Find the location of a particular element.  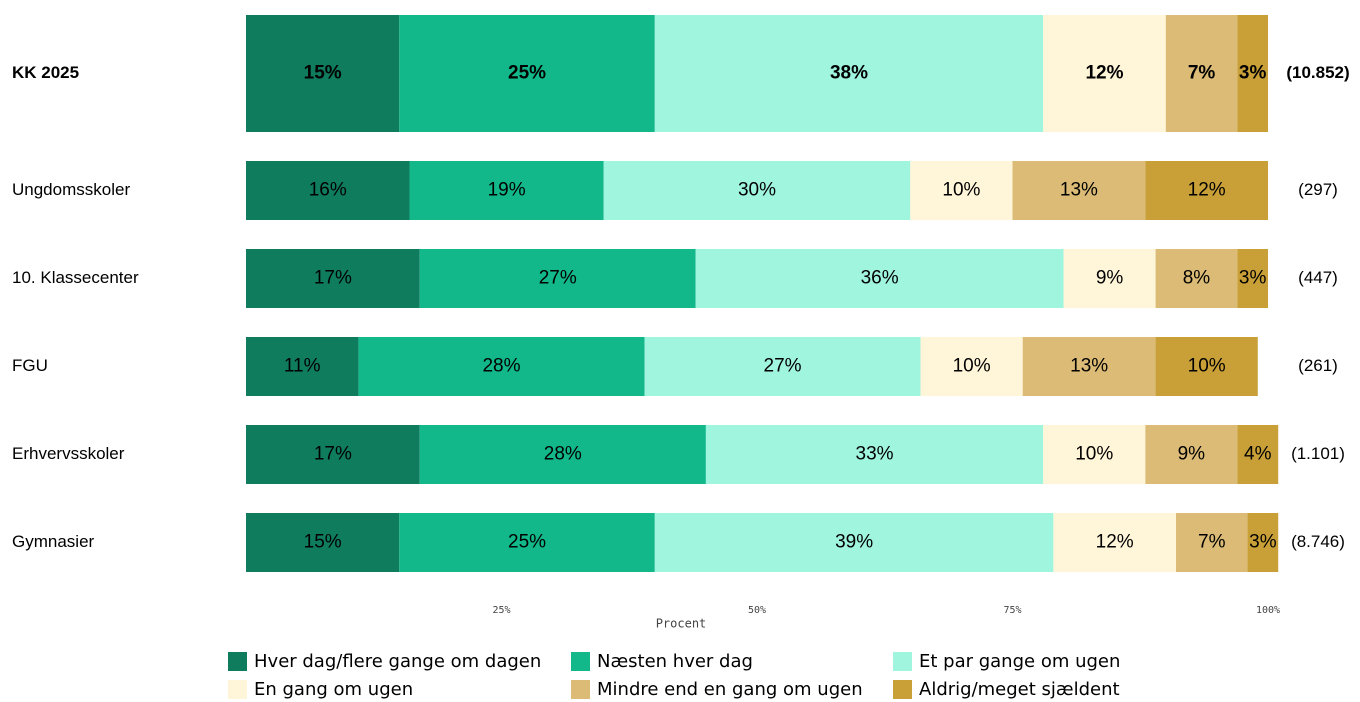

category-label: Erhvervsskoler is located at coordinates (68, 453).